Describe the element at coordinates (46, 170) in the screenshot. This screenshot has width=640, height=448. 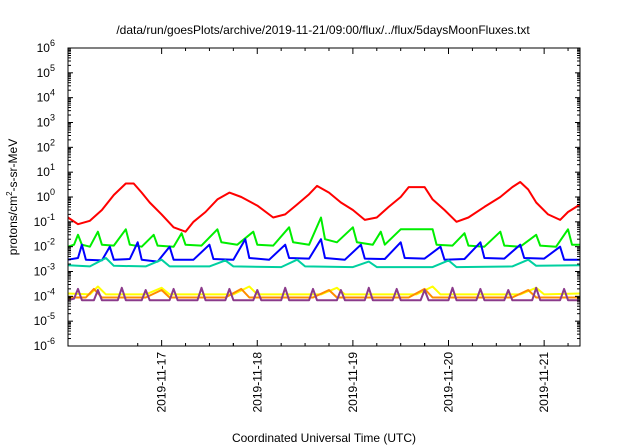
I see `y-tick-label: 10¹` at that location.